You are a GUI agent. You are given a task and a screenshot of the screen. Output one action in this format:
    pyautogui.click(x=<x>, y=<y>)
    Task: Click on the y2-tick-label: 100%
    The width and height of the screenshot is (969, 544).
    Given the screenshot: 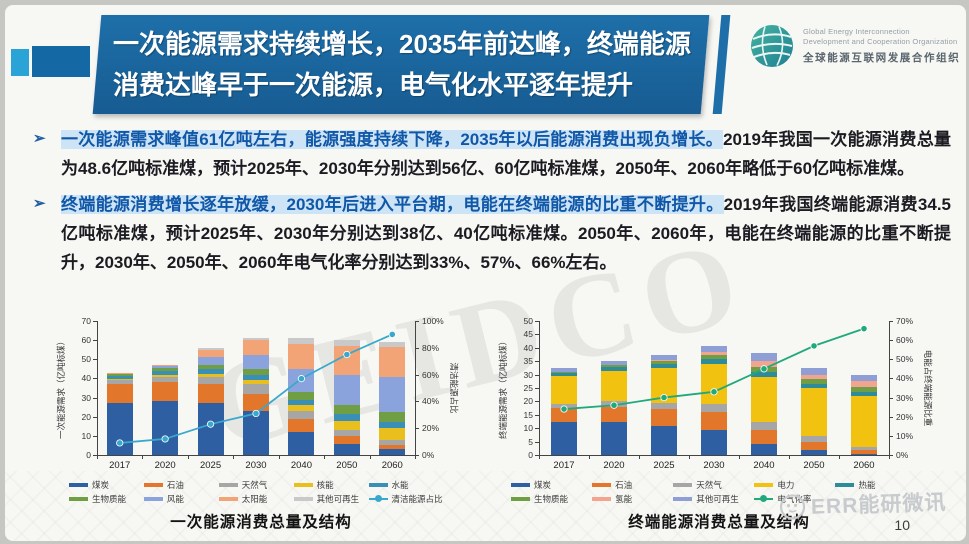 What is the action you would take?
    pyautogui.click(x=433, y=321)
    